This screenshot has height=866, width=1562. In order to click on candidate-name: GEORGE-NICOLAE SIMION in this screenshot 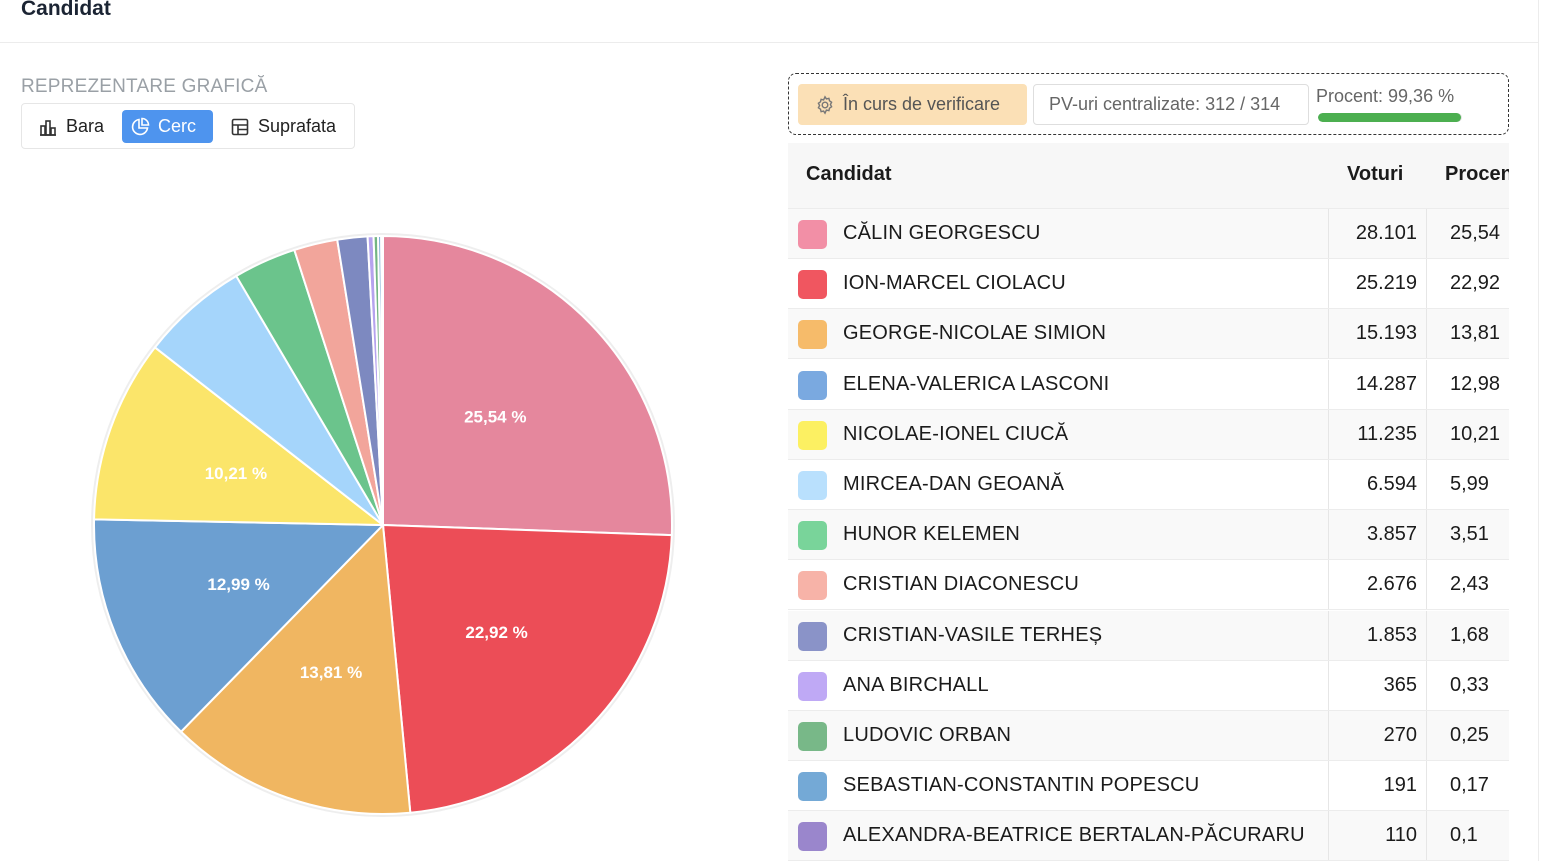, I will do `click(975, 333)`.